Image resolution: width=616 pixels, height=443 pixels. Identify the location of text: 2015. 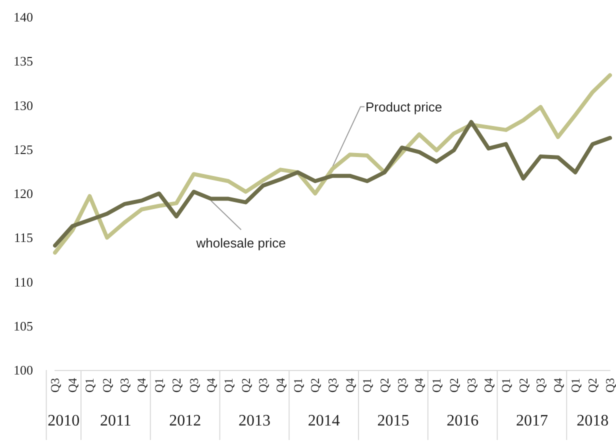
(393, 421).